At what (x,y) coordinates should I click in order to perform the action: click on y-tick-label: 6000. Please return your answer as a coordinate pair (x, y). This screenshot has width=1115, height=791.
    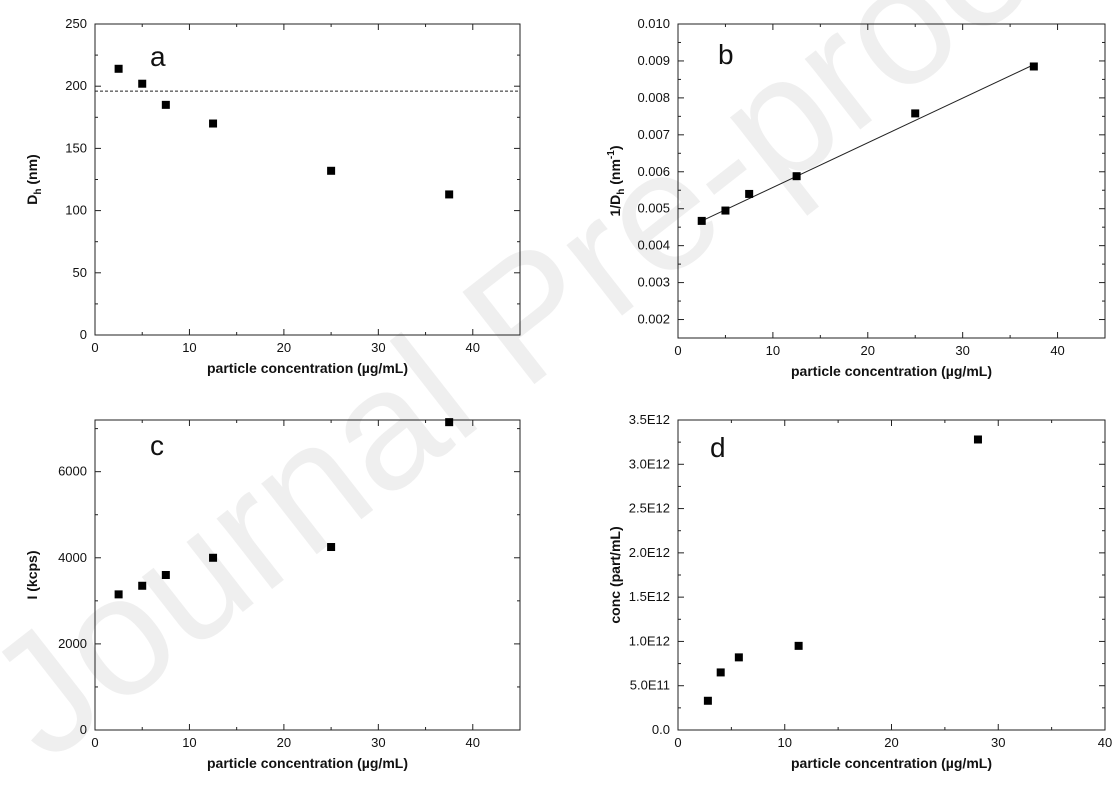
    Looking at the image, I should click on (72, 471).